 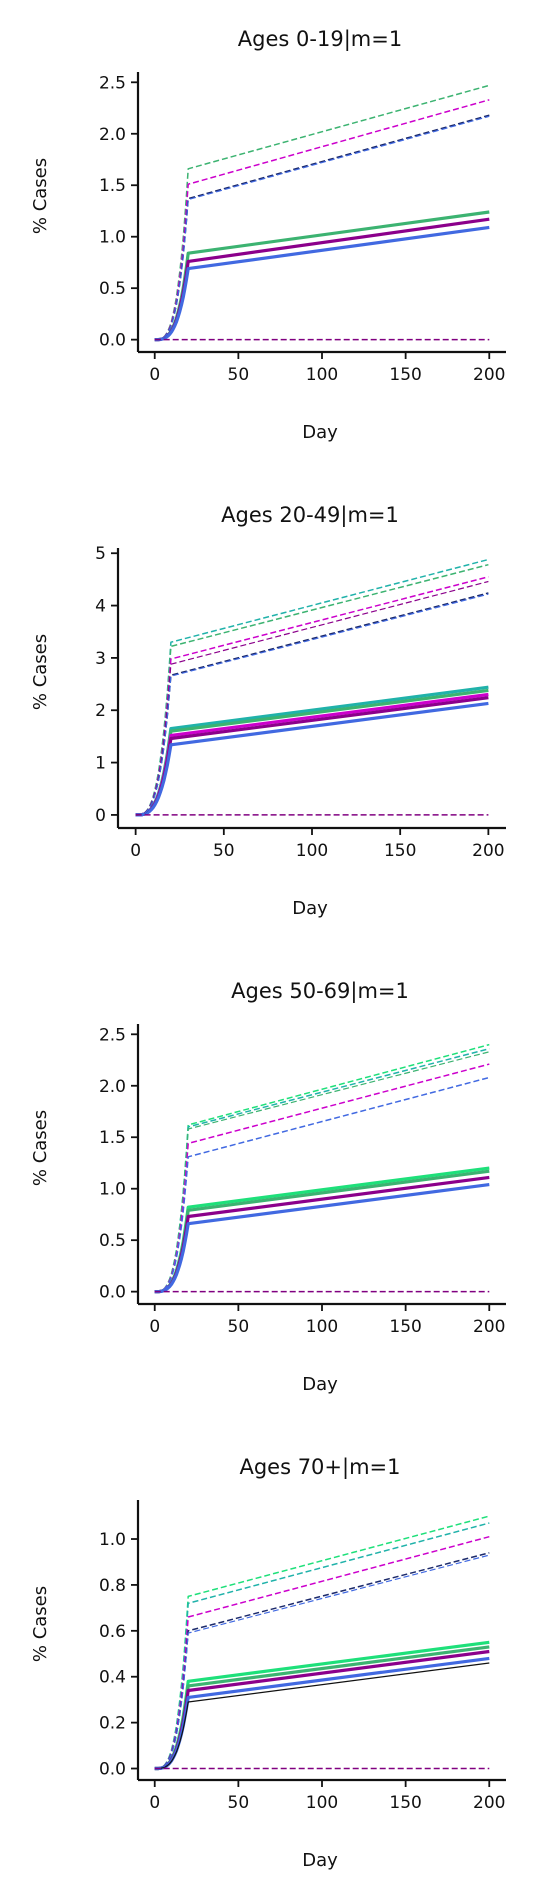 I want to click on y-tick-label: 1, so click(x=100, y=764).